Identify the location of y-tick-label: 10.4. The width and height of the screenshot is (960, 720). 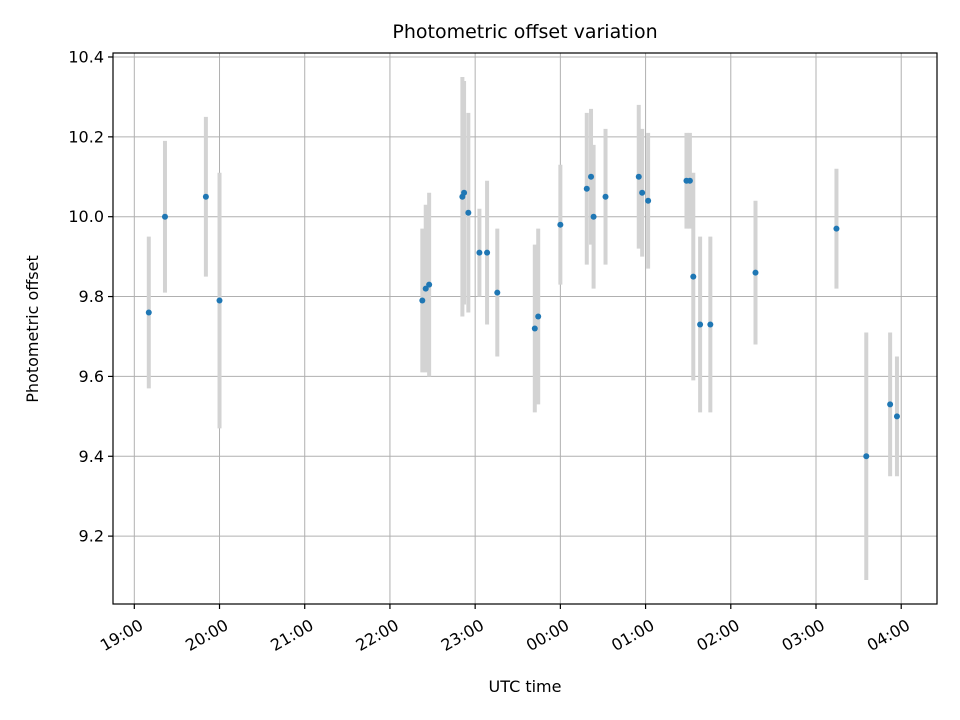
(86, 56).